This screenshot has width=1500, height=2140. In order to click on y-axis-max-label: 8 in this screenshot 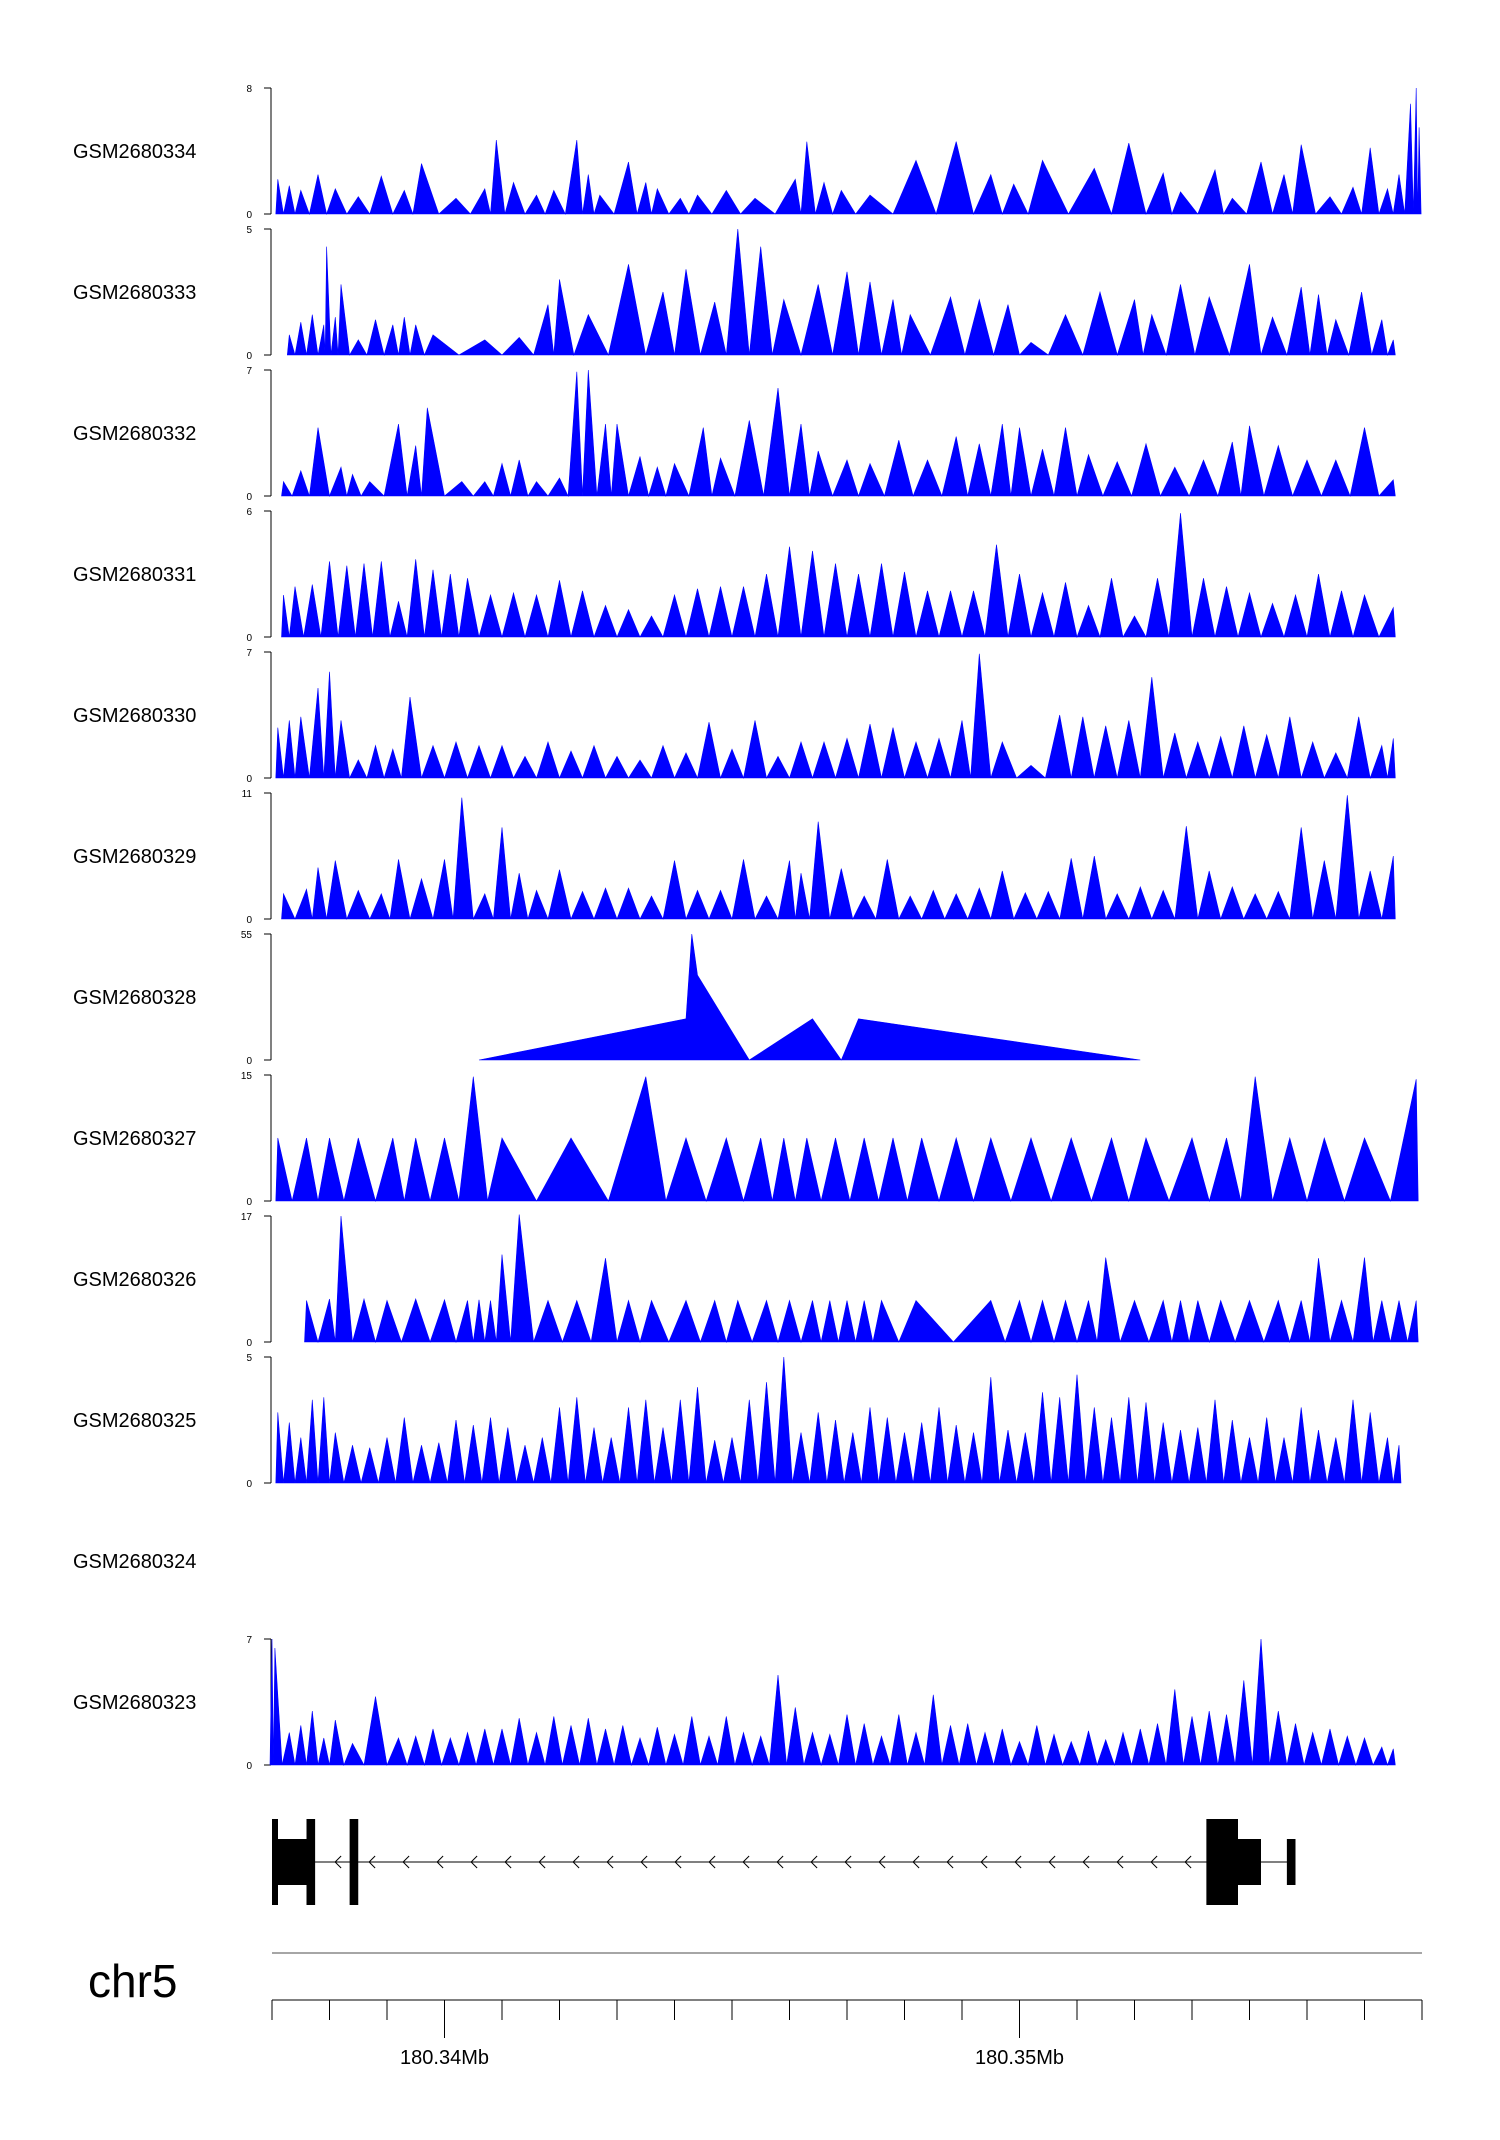, I will do `click(249, 89)`.